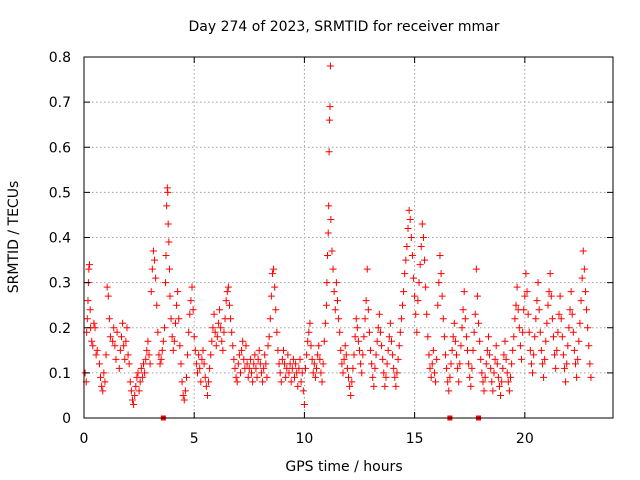  What do you see at coordinates (84, 439) in the screenshot?
I see `x-tick-label: 0` at bounding box center [84, 439].